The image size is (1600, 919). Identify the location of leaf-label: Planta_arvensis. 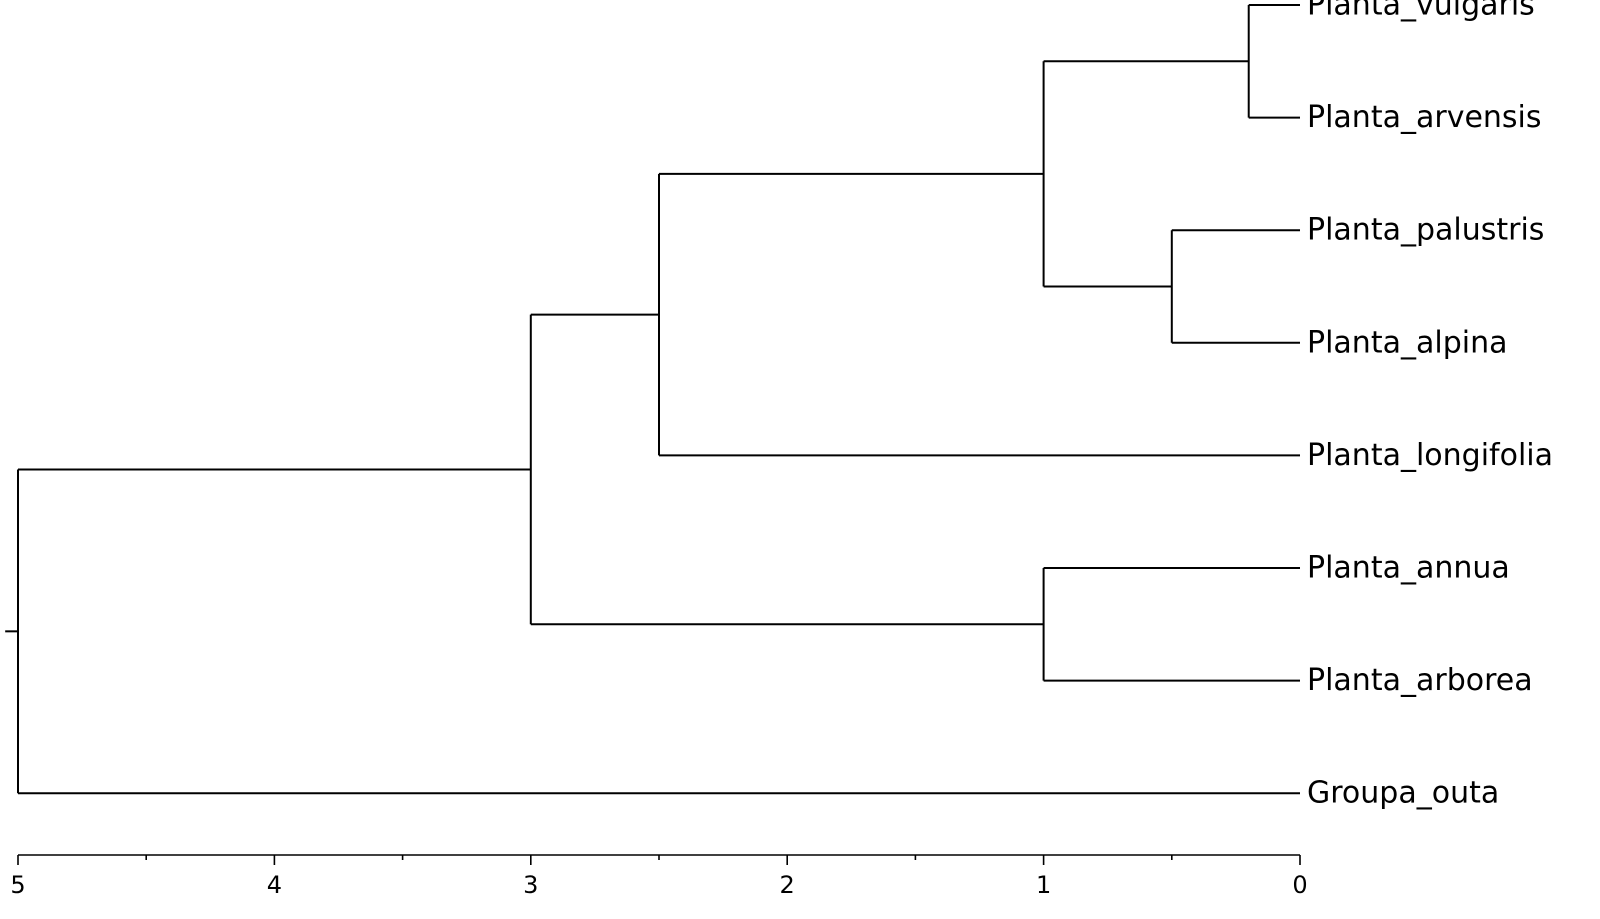
(1424, 117).